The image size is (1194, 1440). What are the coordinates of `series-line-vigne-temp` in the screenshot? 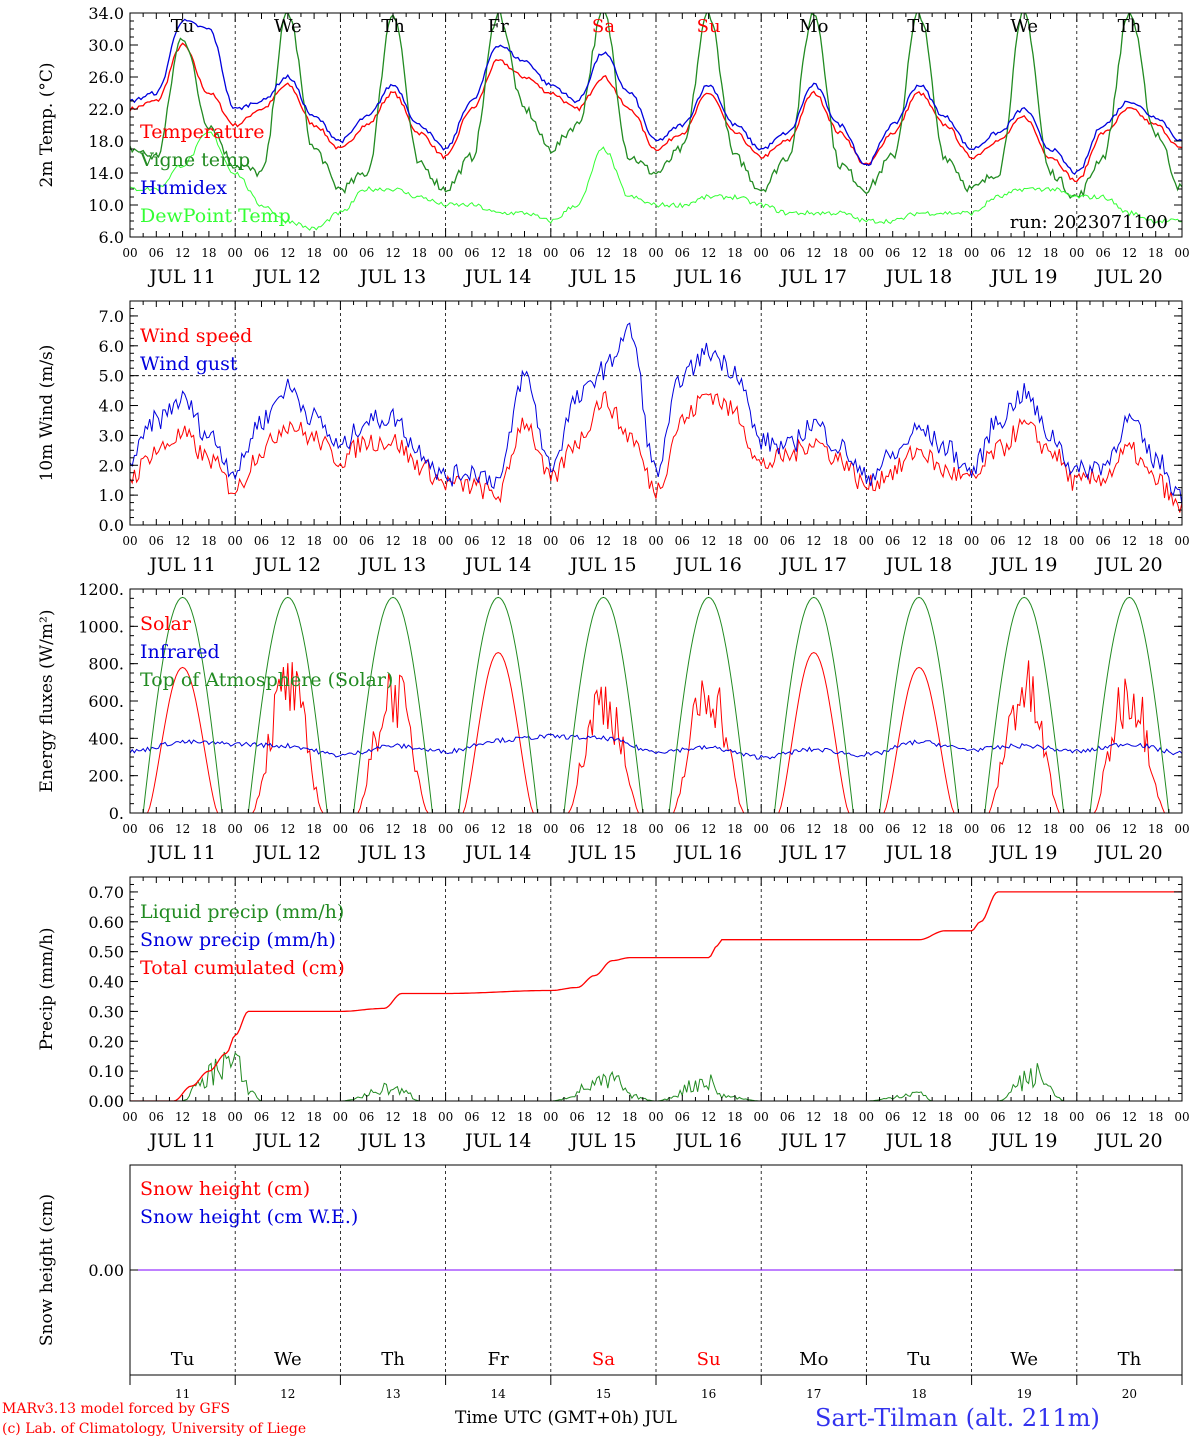 It's located at (656, 106).